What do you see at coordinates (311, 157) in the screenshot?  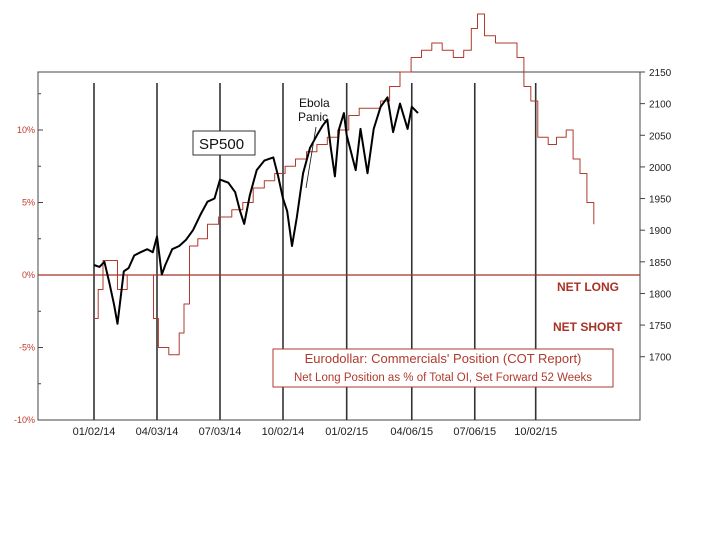 I see `ebola-pointer` at bounding box center [311, 157].